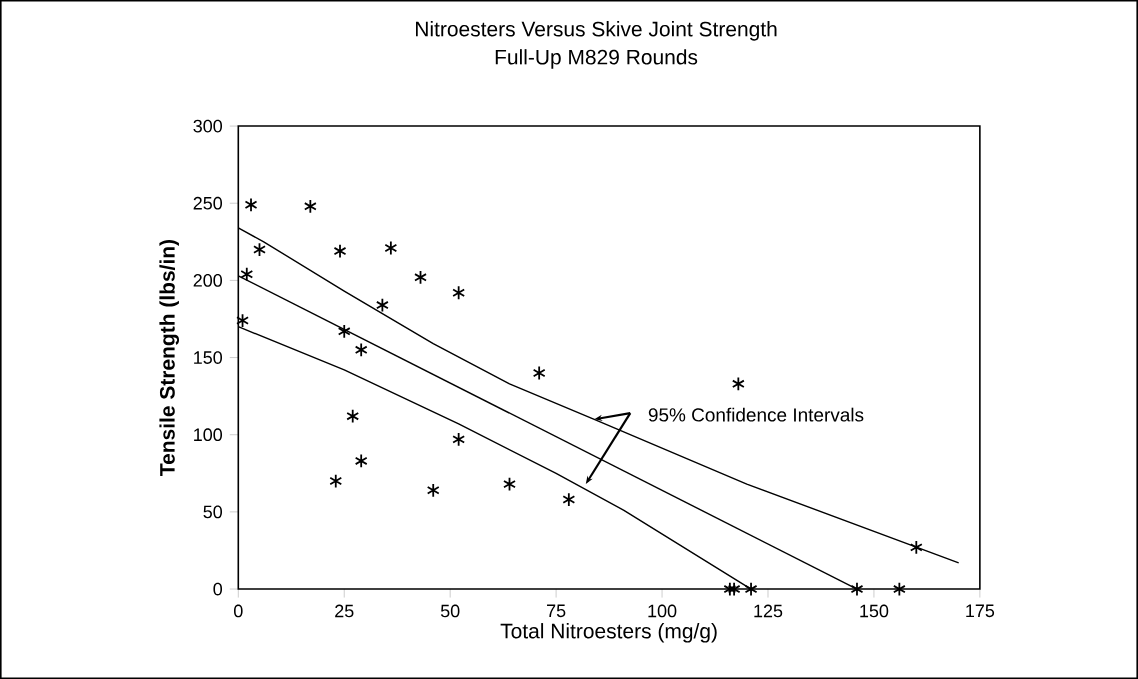 The height and width of the screenshot is (679, 1138). What do you see at coordinates (208, 203) in the screenshot?
I see `y-tick-label: 250` at bounding box center [208, 203].